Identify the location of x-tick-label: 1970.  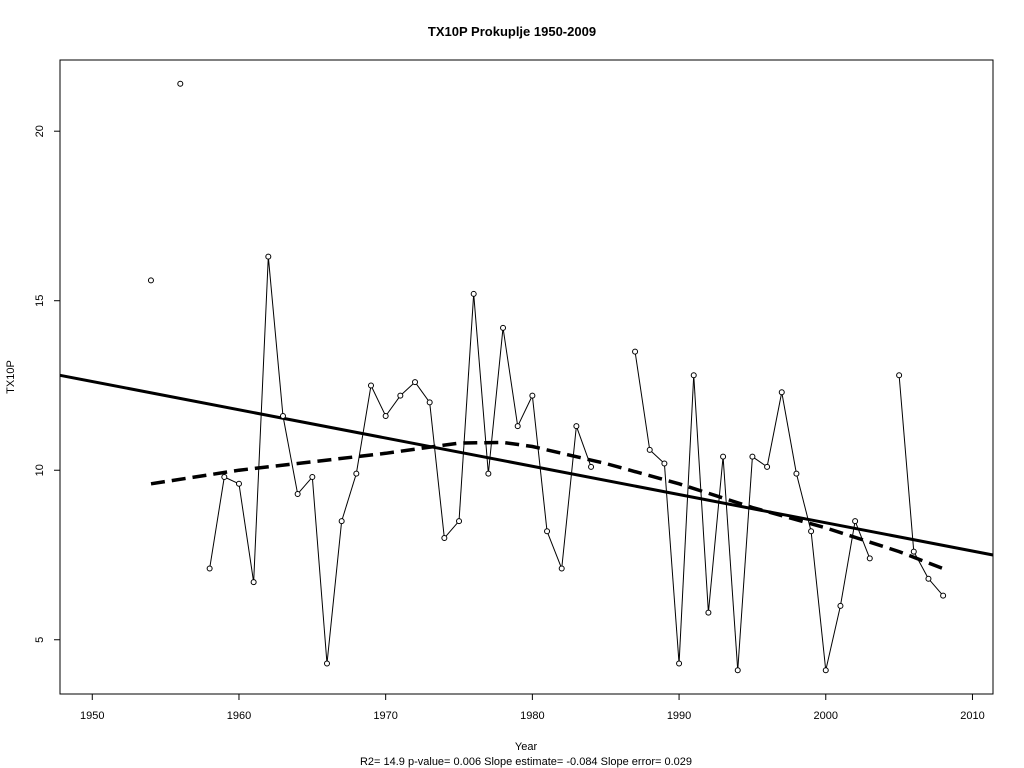
(385, 716).